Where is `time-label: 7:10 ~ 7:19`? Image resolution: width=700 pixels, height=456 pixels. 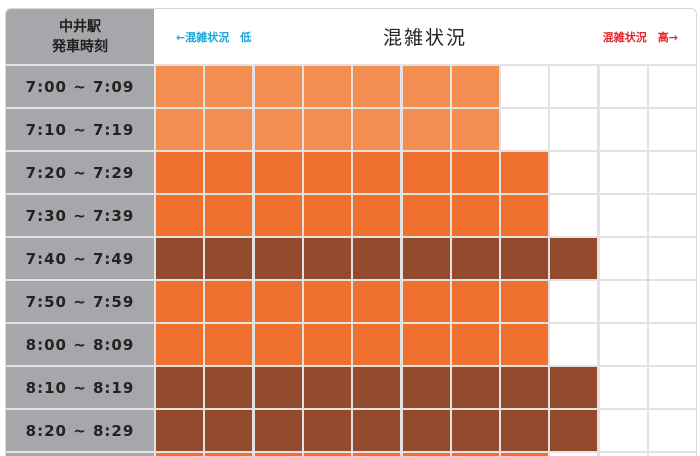 time-label: 7:10 ~ 7:19 is located at coordinates (80, 129).